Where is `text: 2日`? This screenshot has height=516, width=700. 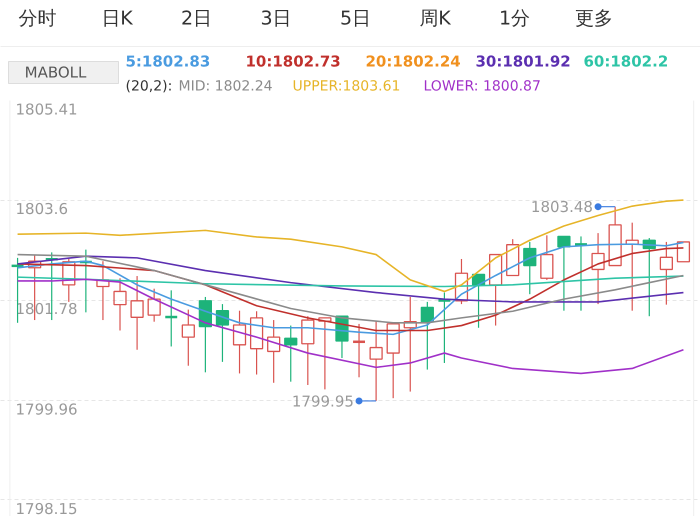
text: 2日 is located at coordinates (196, 19).